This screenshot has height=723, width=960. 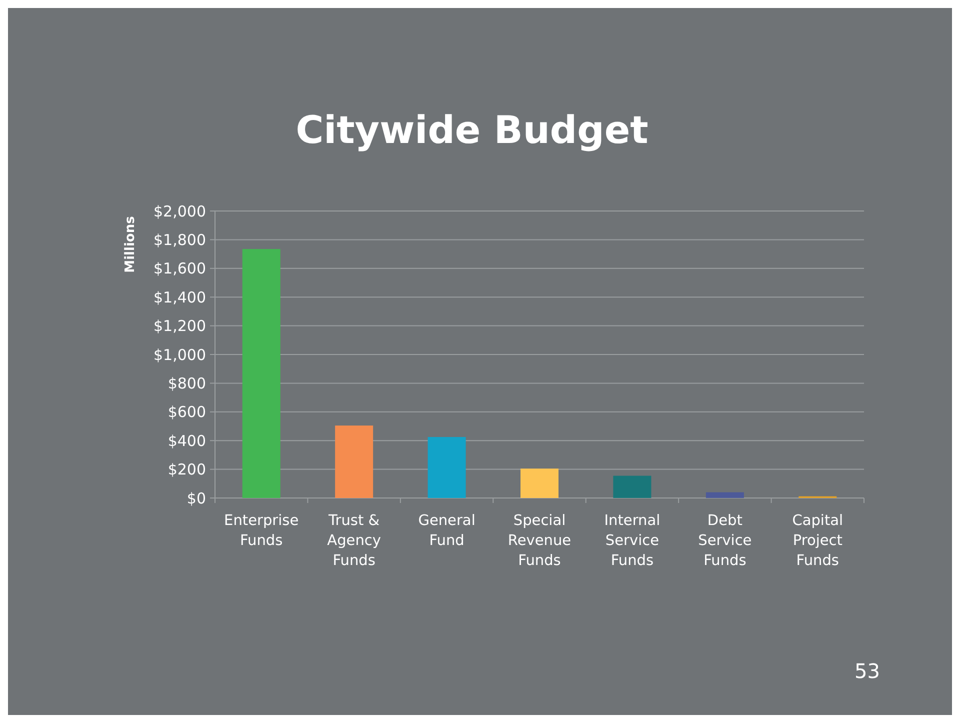 I want to click on y-tick-label: $400, so click(x=187, y=441).